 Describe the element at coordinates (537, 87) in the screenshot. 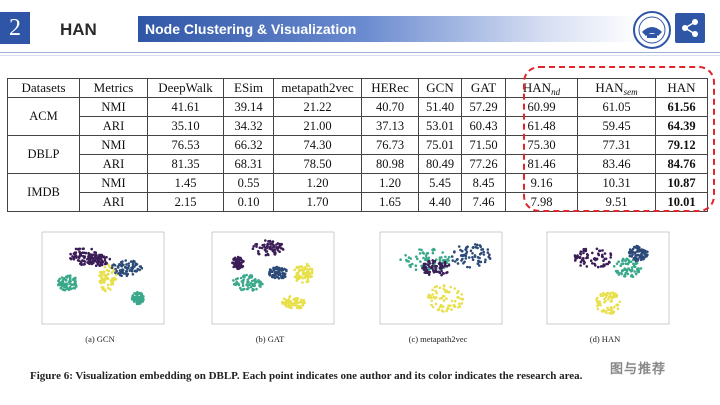

I see `header-label: HAN` at that location.